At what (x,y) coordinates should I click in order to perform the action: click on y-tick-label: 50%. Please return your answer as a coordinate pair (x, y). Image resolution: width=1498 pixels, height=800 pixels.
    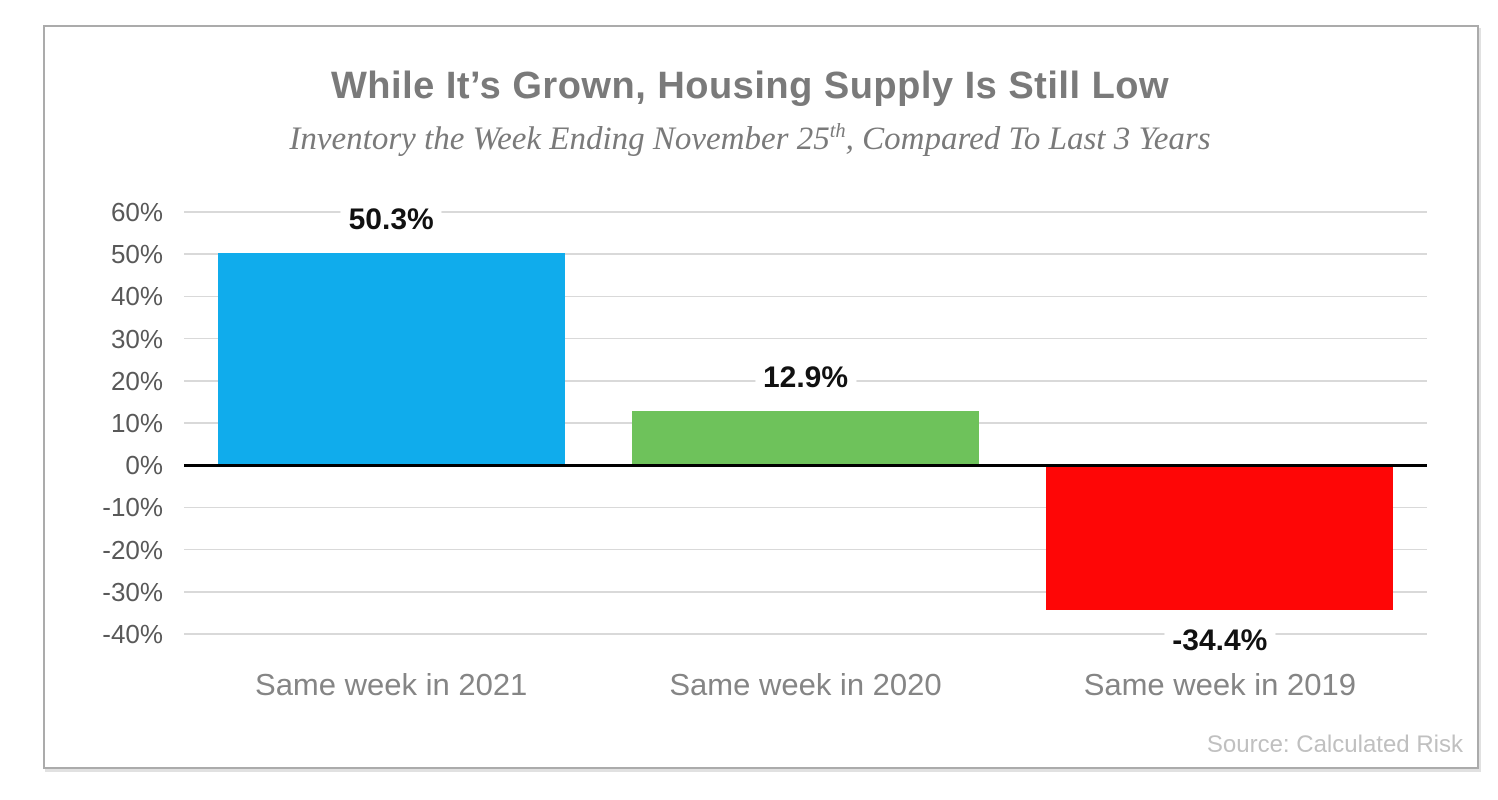
    Looking at the image, I should click on (136, 254).